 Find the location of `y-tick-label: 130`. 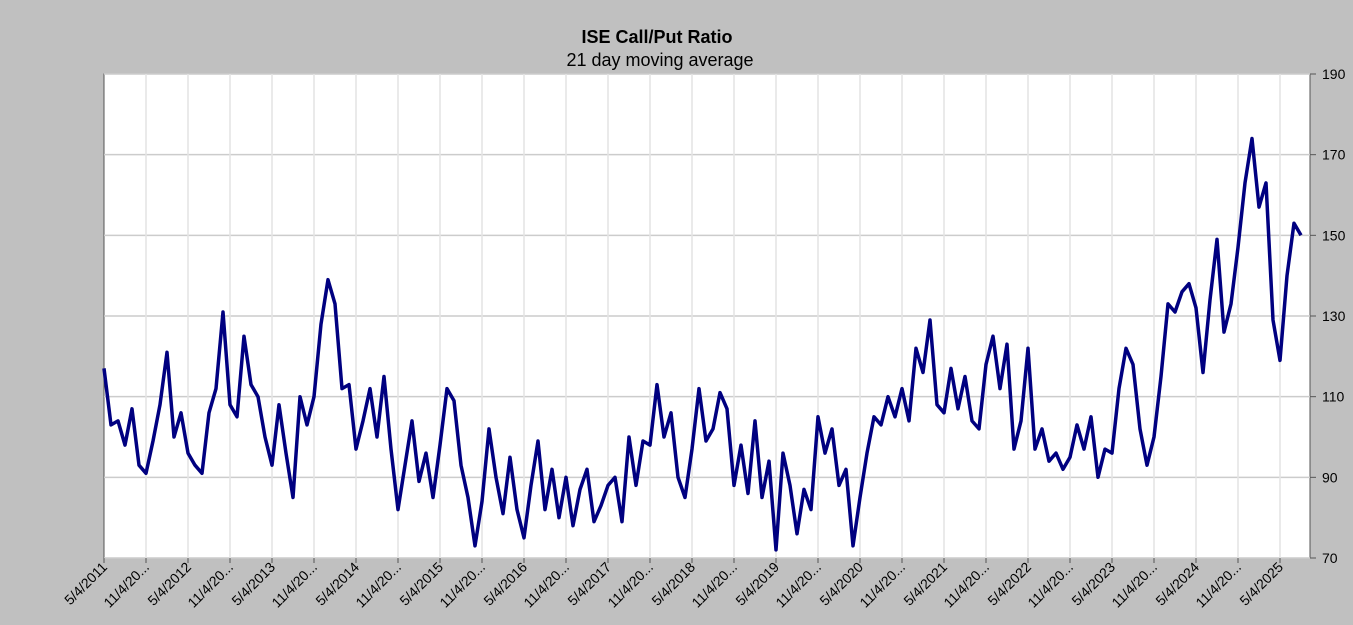

y-tick-label: 130 is located at coordinates (1334, 316).